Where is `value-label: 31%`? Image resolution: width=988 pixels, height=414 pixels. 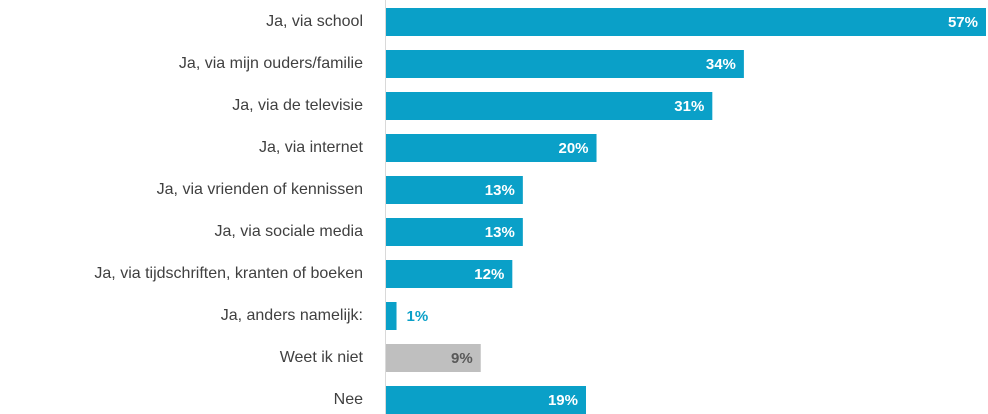
value-label: 31% is located at coordinates (689, 106).